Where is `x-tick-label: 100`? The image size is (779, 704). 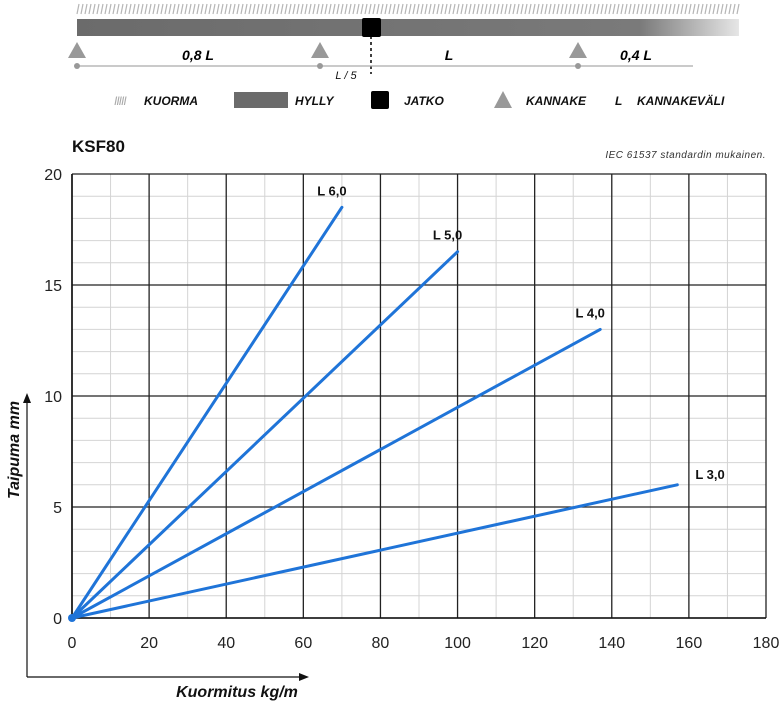 x-tick-label: 100 is located at coordinates (457, 643).